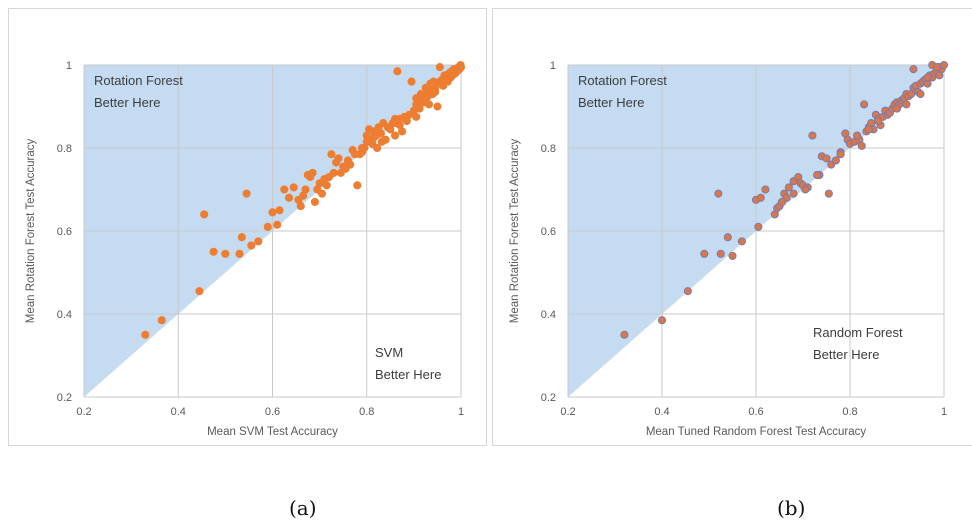 The width and height of the screenshot is (972, 522). What do you see at coordinates (83, 412) in the screenshot?
I see `x-tick-label: 0.2` at bounding box center [83, 412].